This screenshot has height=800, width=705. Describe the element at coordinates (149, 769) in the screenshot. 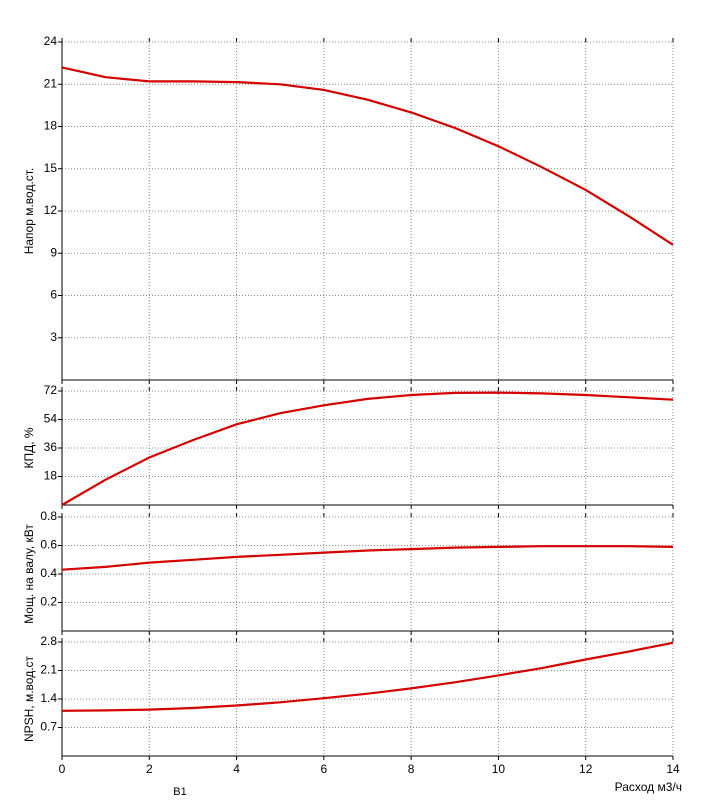

I see `x-tick-label: 2` at that location.